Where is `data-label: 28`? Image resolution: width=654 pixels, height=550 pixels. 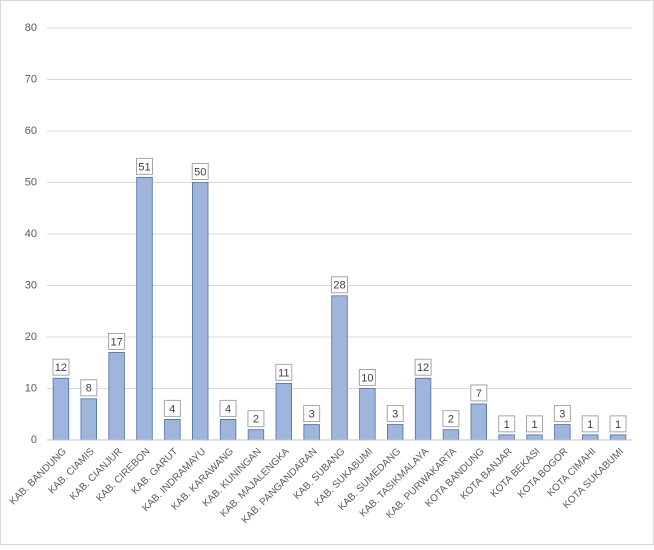
data-label: 28 is located at coordinates (339, 286).